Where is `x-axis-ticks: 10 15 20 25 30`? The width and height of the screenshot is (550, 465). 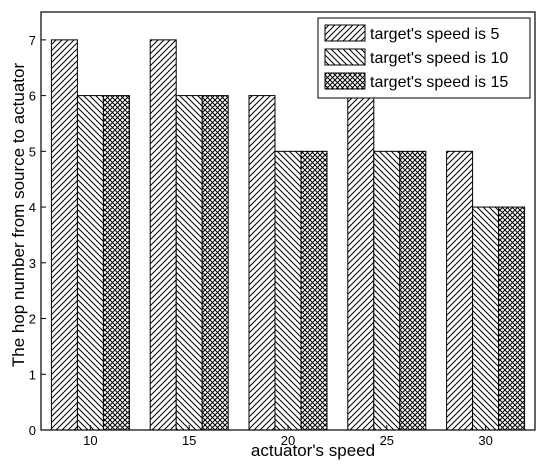 x-axis-ticks: 10 15 20 25 30 is located at coordinates (288, 436).